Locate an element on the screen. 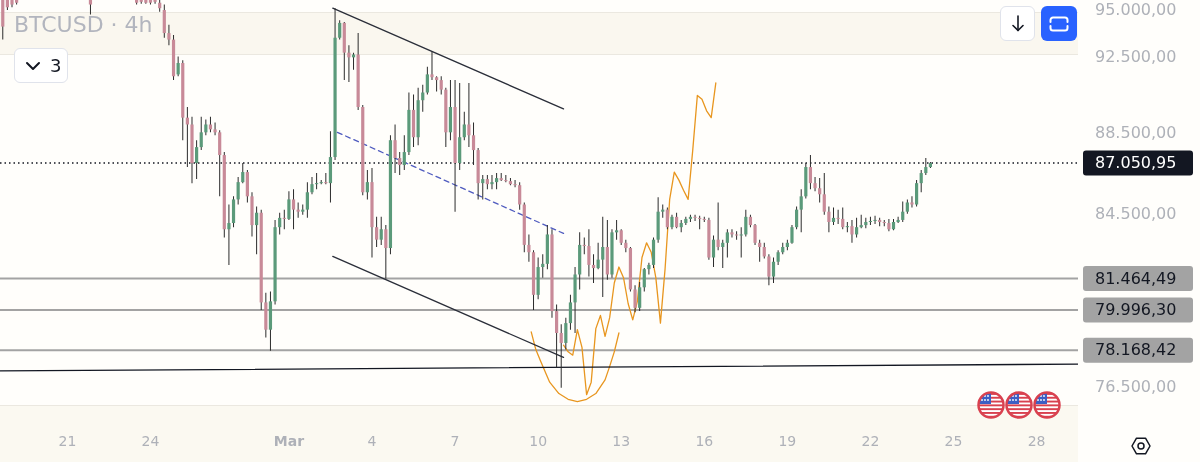  y-tick-label: 95.000,00 is located at coordinates (1136, 10).